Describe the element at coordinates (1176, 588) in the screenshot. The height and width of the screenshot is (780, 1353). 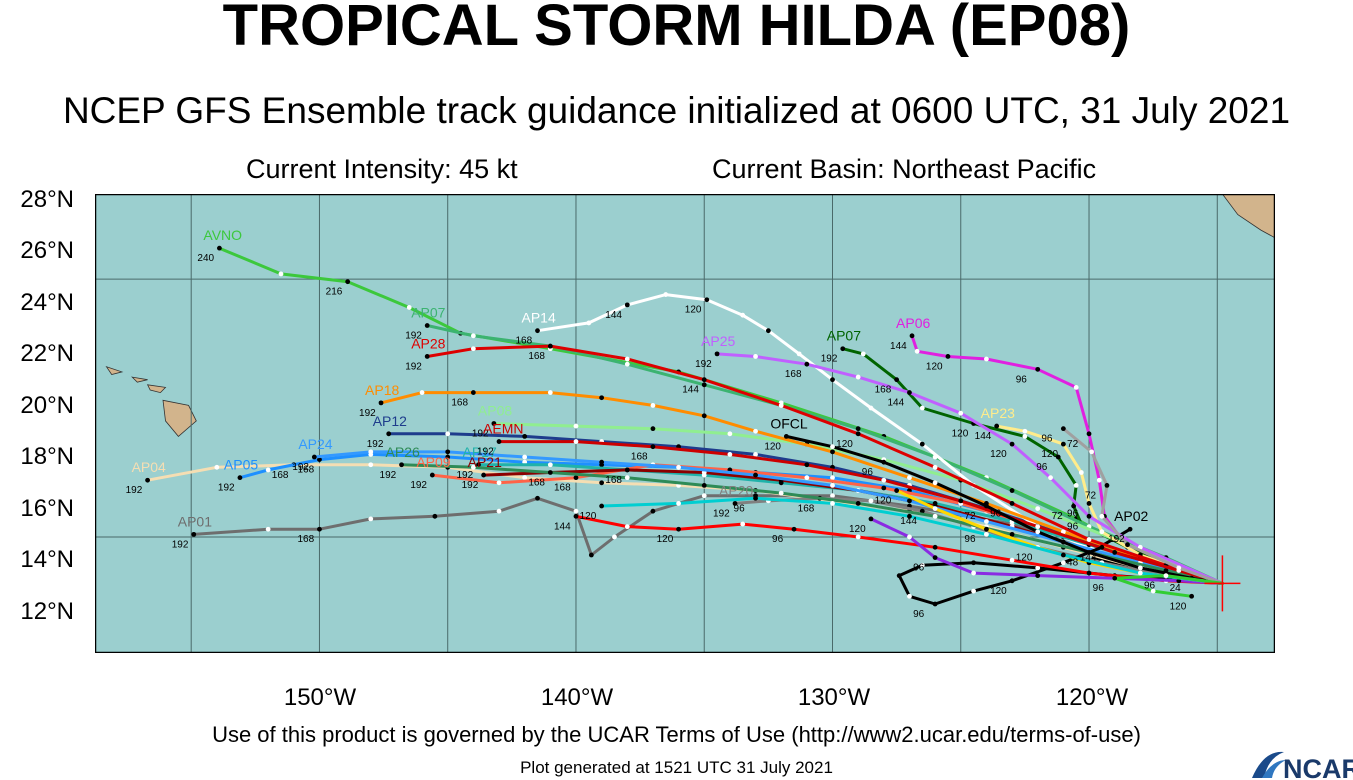
I see `forecast-hour-label: 24` at that location.